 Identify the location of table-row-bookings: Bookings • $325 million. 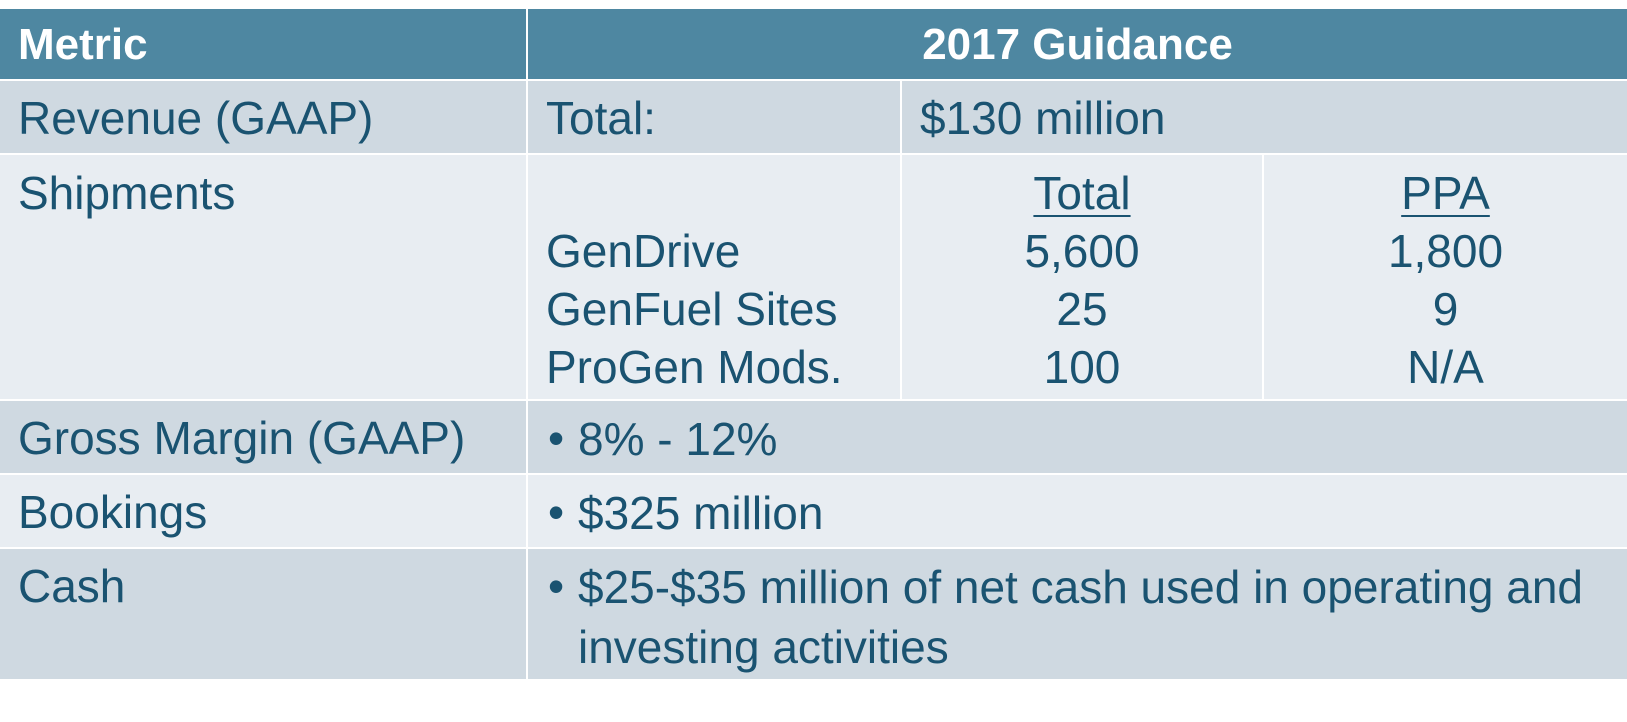
(813, 512).